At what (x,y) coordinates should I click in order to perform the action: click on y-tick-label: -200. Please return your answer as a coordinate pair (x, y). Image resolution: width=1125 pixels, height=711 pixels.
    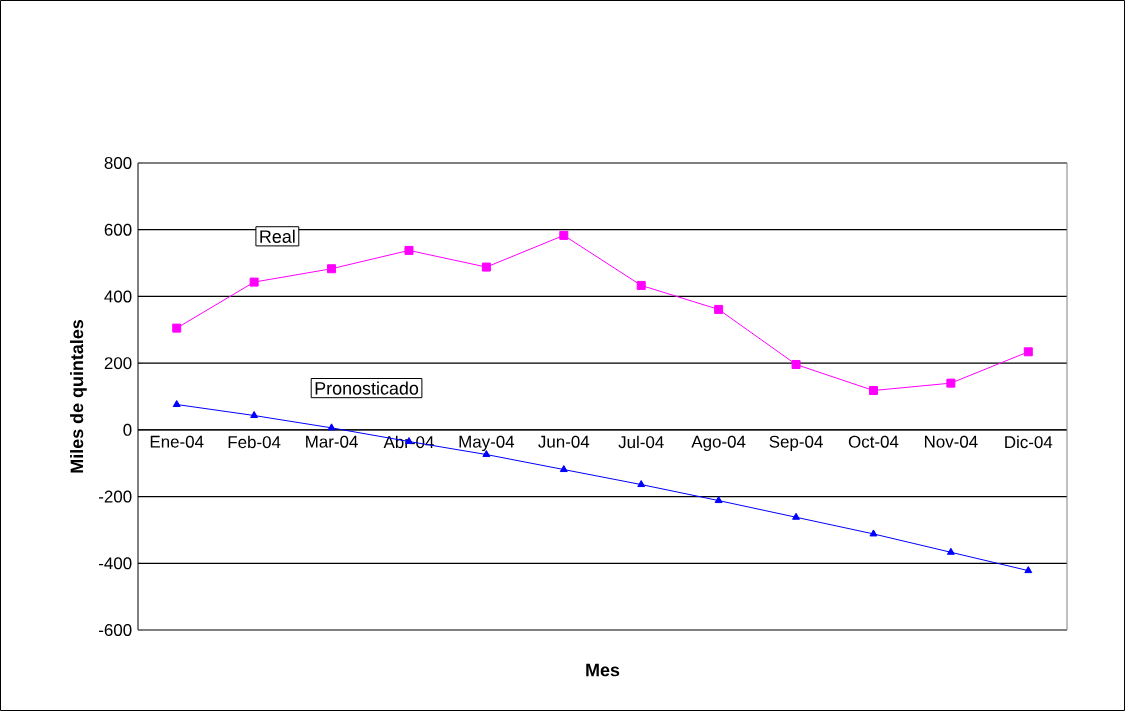
    Looking at the image, I should click on (115, 496).